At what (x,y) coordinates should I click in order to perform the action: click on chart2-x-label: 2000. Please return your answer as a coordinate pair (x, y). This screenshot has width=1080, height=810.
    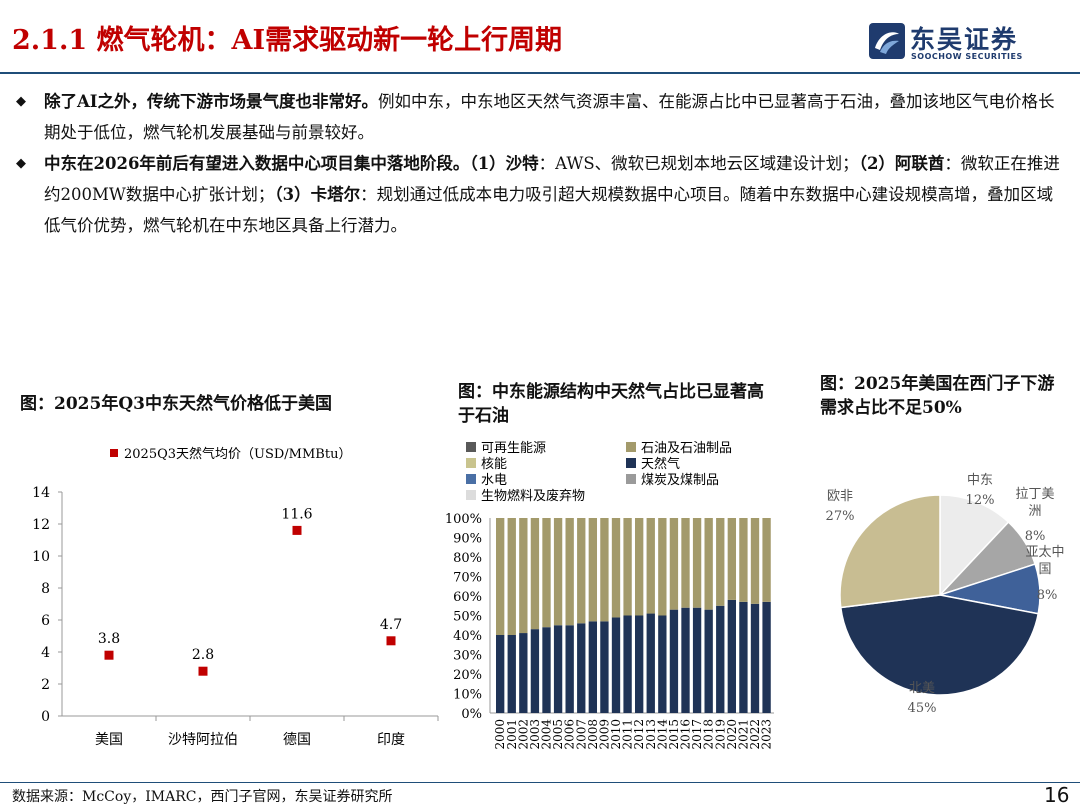
    Looking at the image, I should click on (500, 734).